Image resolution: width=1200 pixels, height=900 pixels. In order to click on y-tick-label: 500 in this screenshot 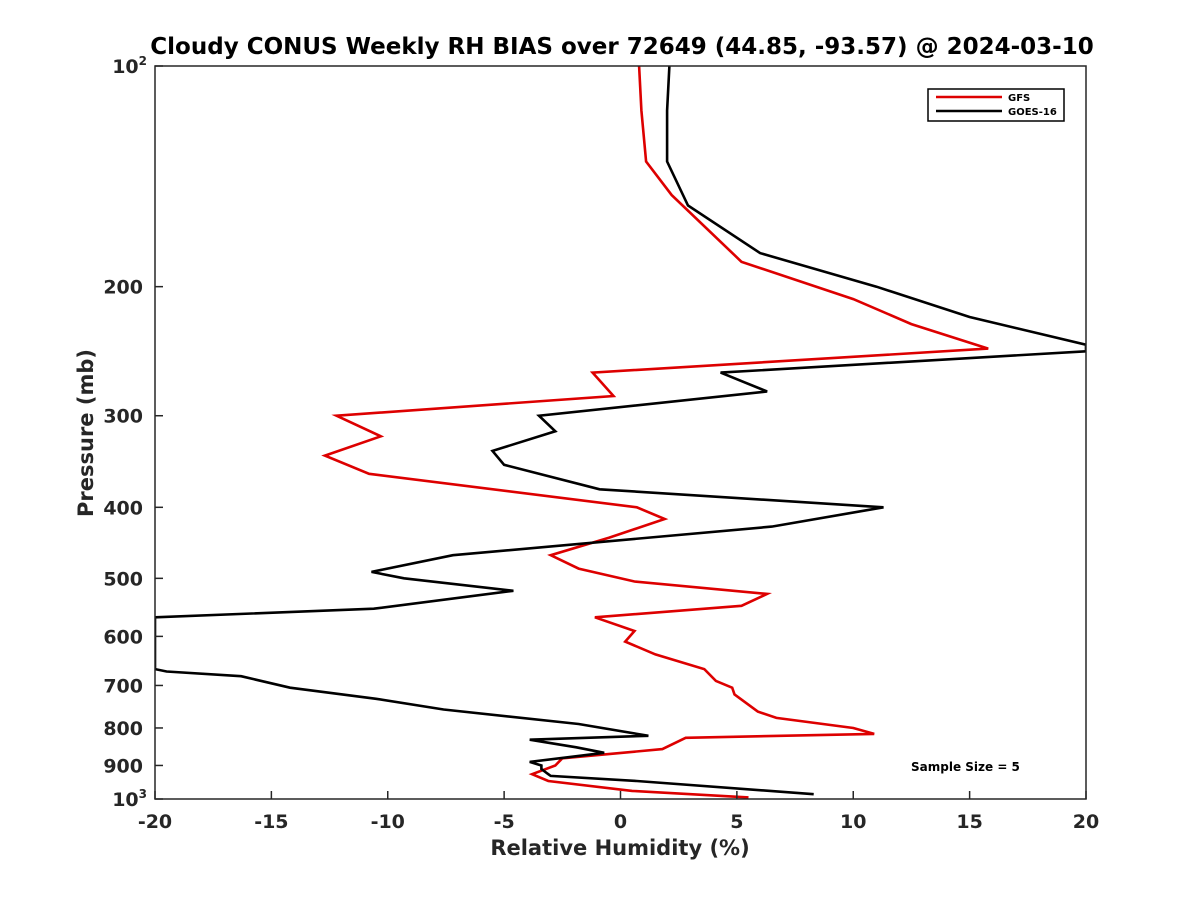, I will do `click(123, 579)`.